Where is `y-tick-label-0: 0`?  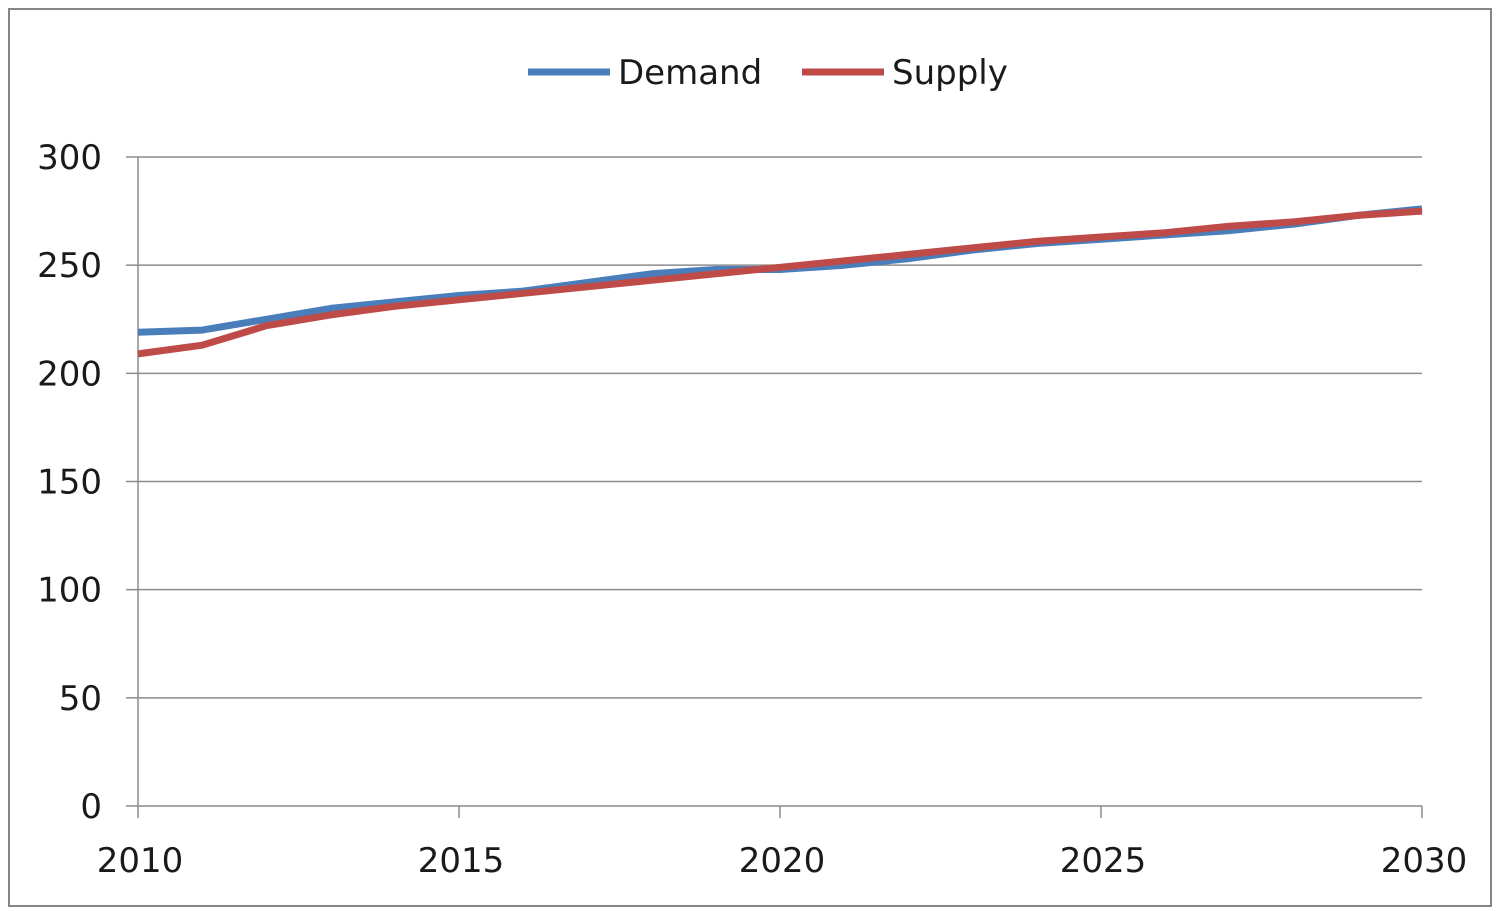 y-tick-label-0: 0 is located at coordinates (91, 807).